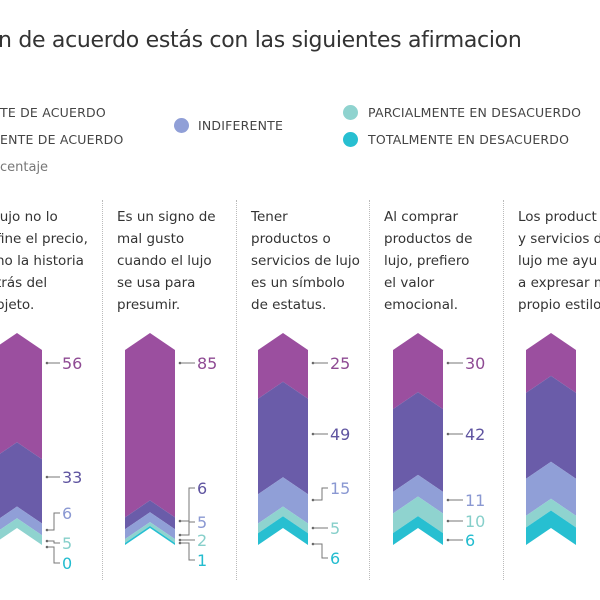  I want to click on data-label: 49, so click(340, 434).